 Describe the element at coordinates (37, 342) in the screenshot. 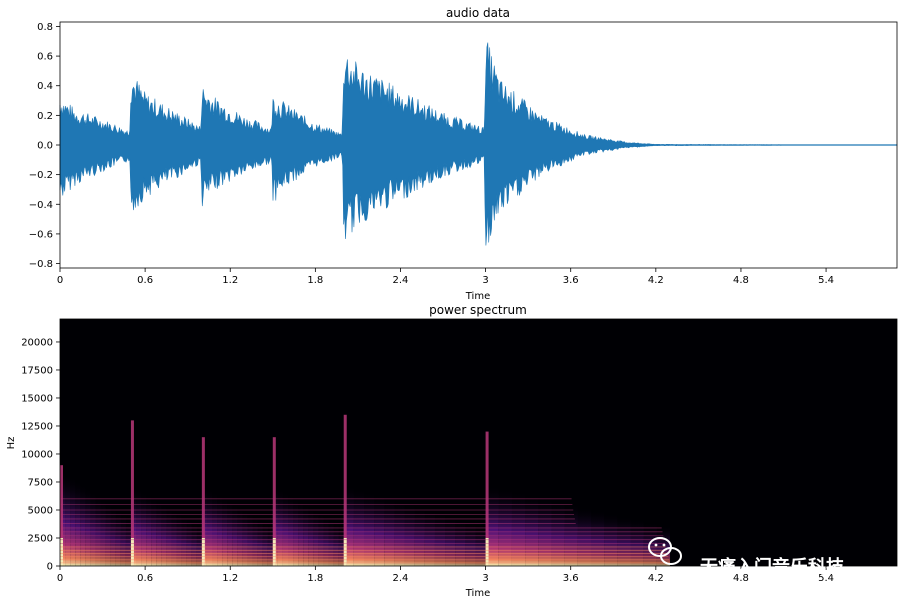

I see `spectrogram-ytick-label: 20000` at that location.